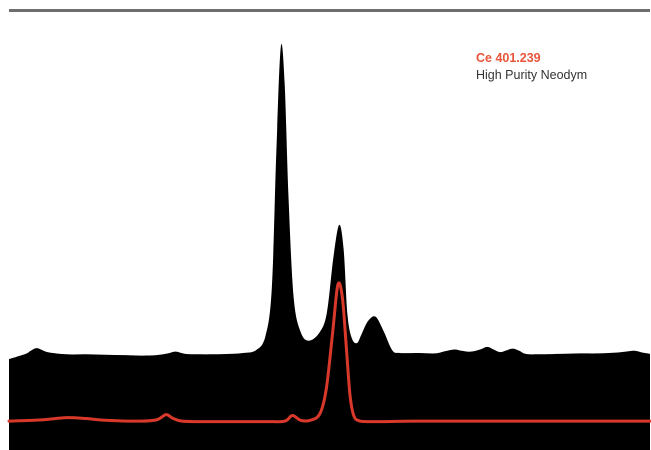 This screenshot has height=450, width=651. I want to click on legend-ce-label: Ce 401.239, so click(508, 58).